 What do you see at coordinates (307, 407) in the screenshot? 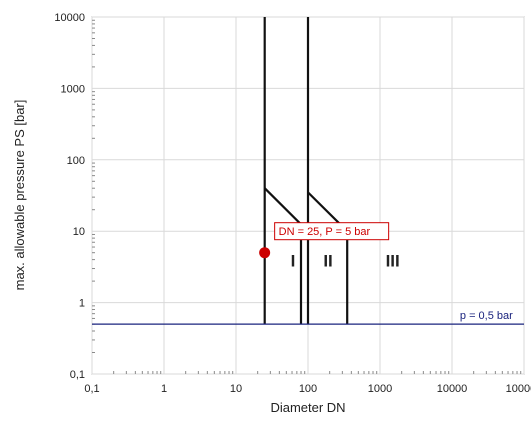
I see `x-axis-title: Diameter DN` at bounding box center [307, 407].